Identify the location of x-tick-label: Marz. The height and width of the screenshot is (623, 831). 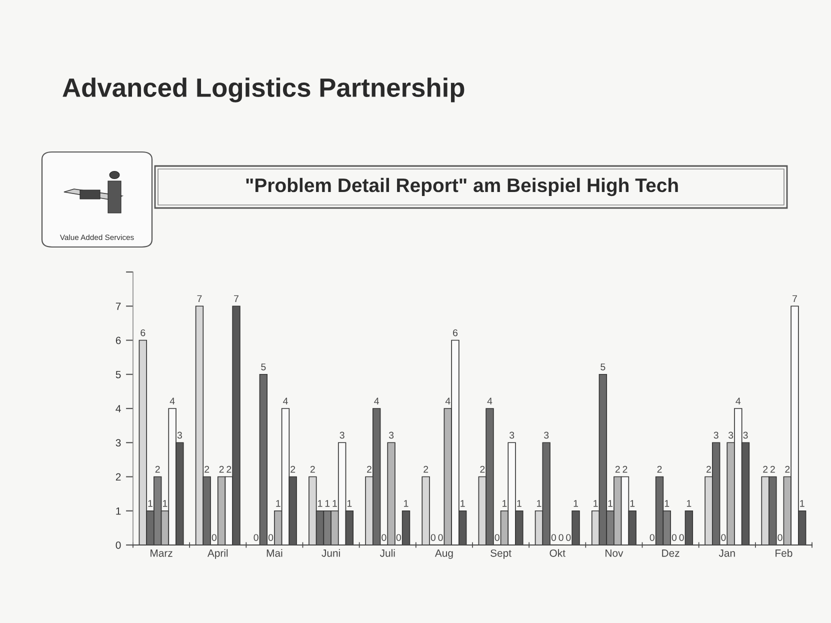
(161, 553).